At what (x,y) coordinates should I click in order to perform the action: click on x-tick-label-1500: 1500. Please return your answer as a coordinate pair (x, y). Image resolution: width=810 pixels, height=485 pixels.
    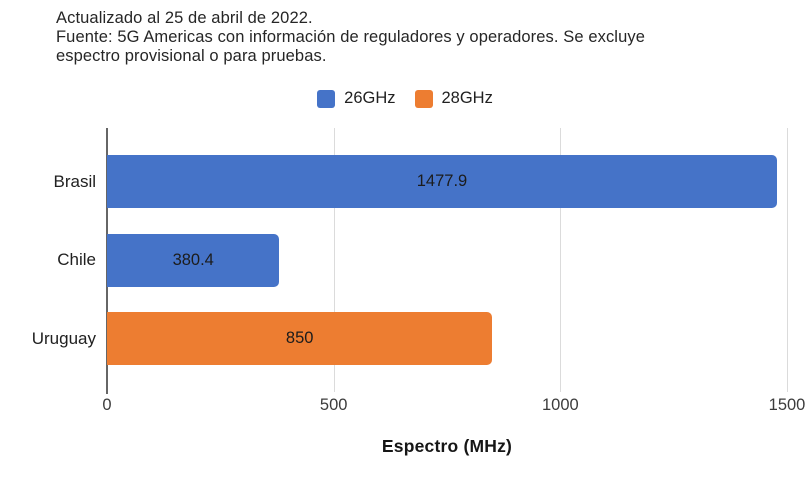
    Looking at the image, I should click on (787, 405).